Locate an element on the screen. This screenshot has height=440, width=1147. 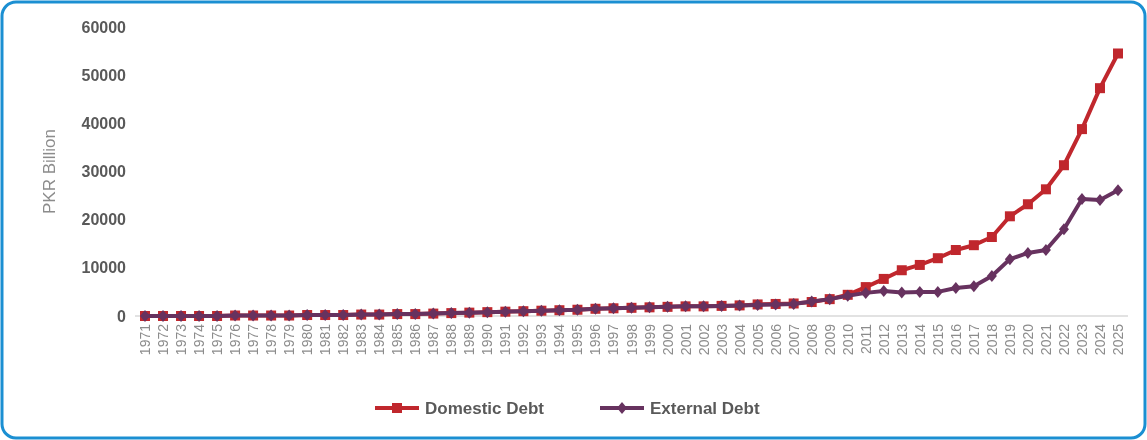
x-tick-label: 2019 is located at coordinates (1009, 339).